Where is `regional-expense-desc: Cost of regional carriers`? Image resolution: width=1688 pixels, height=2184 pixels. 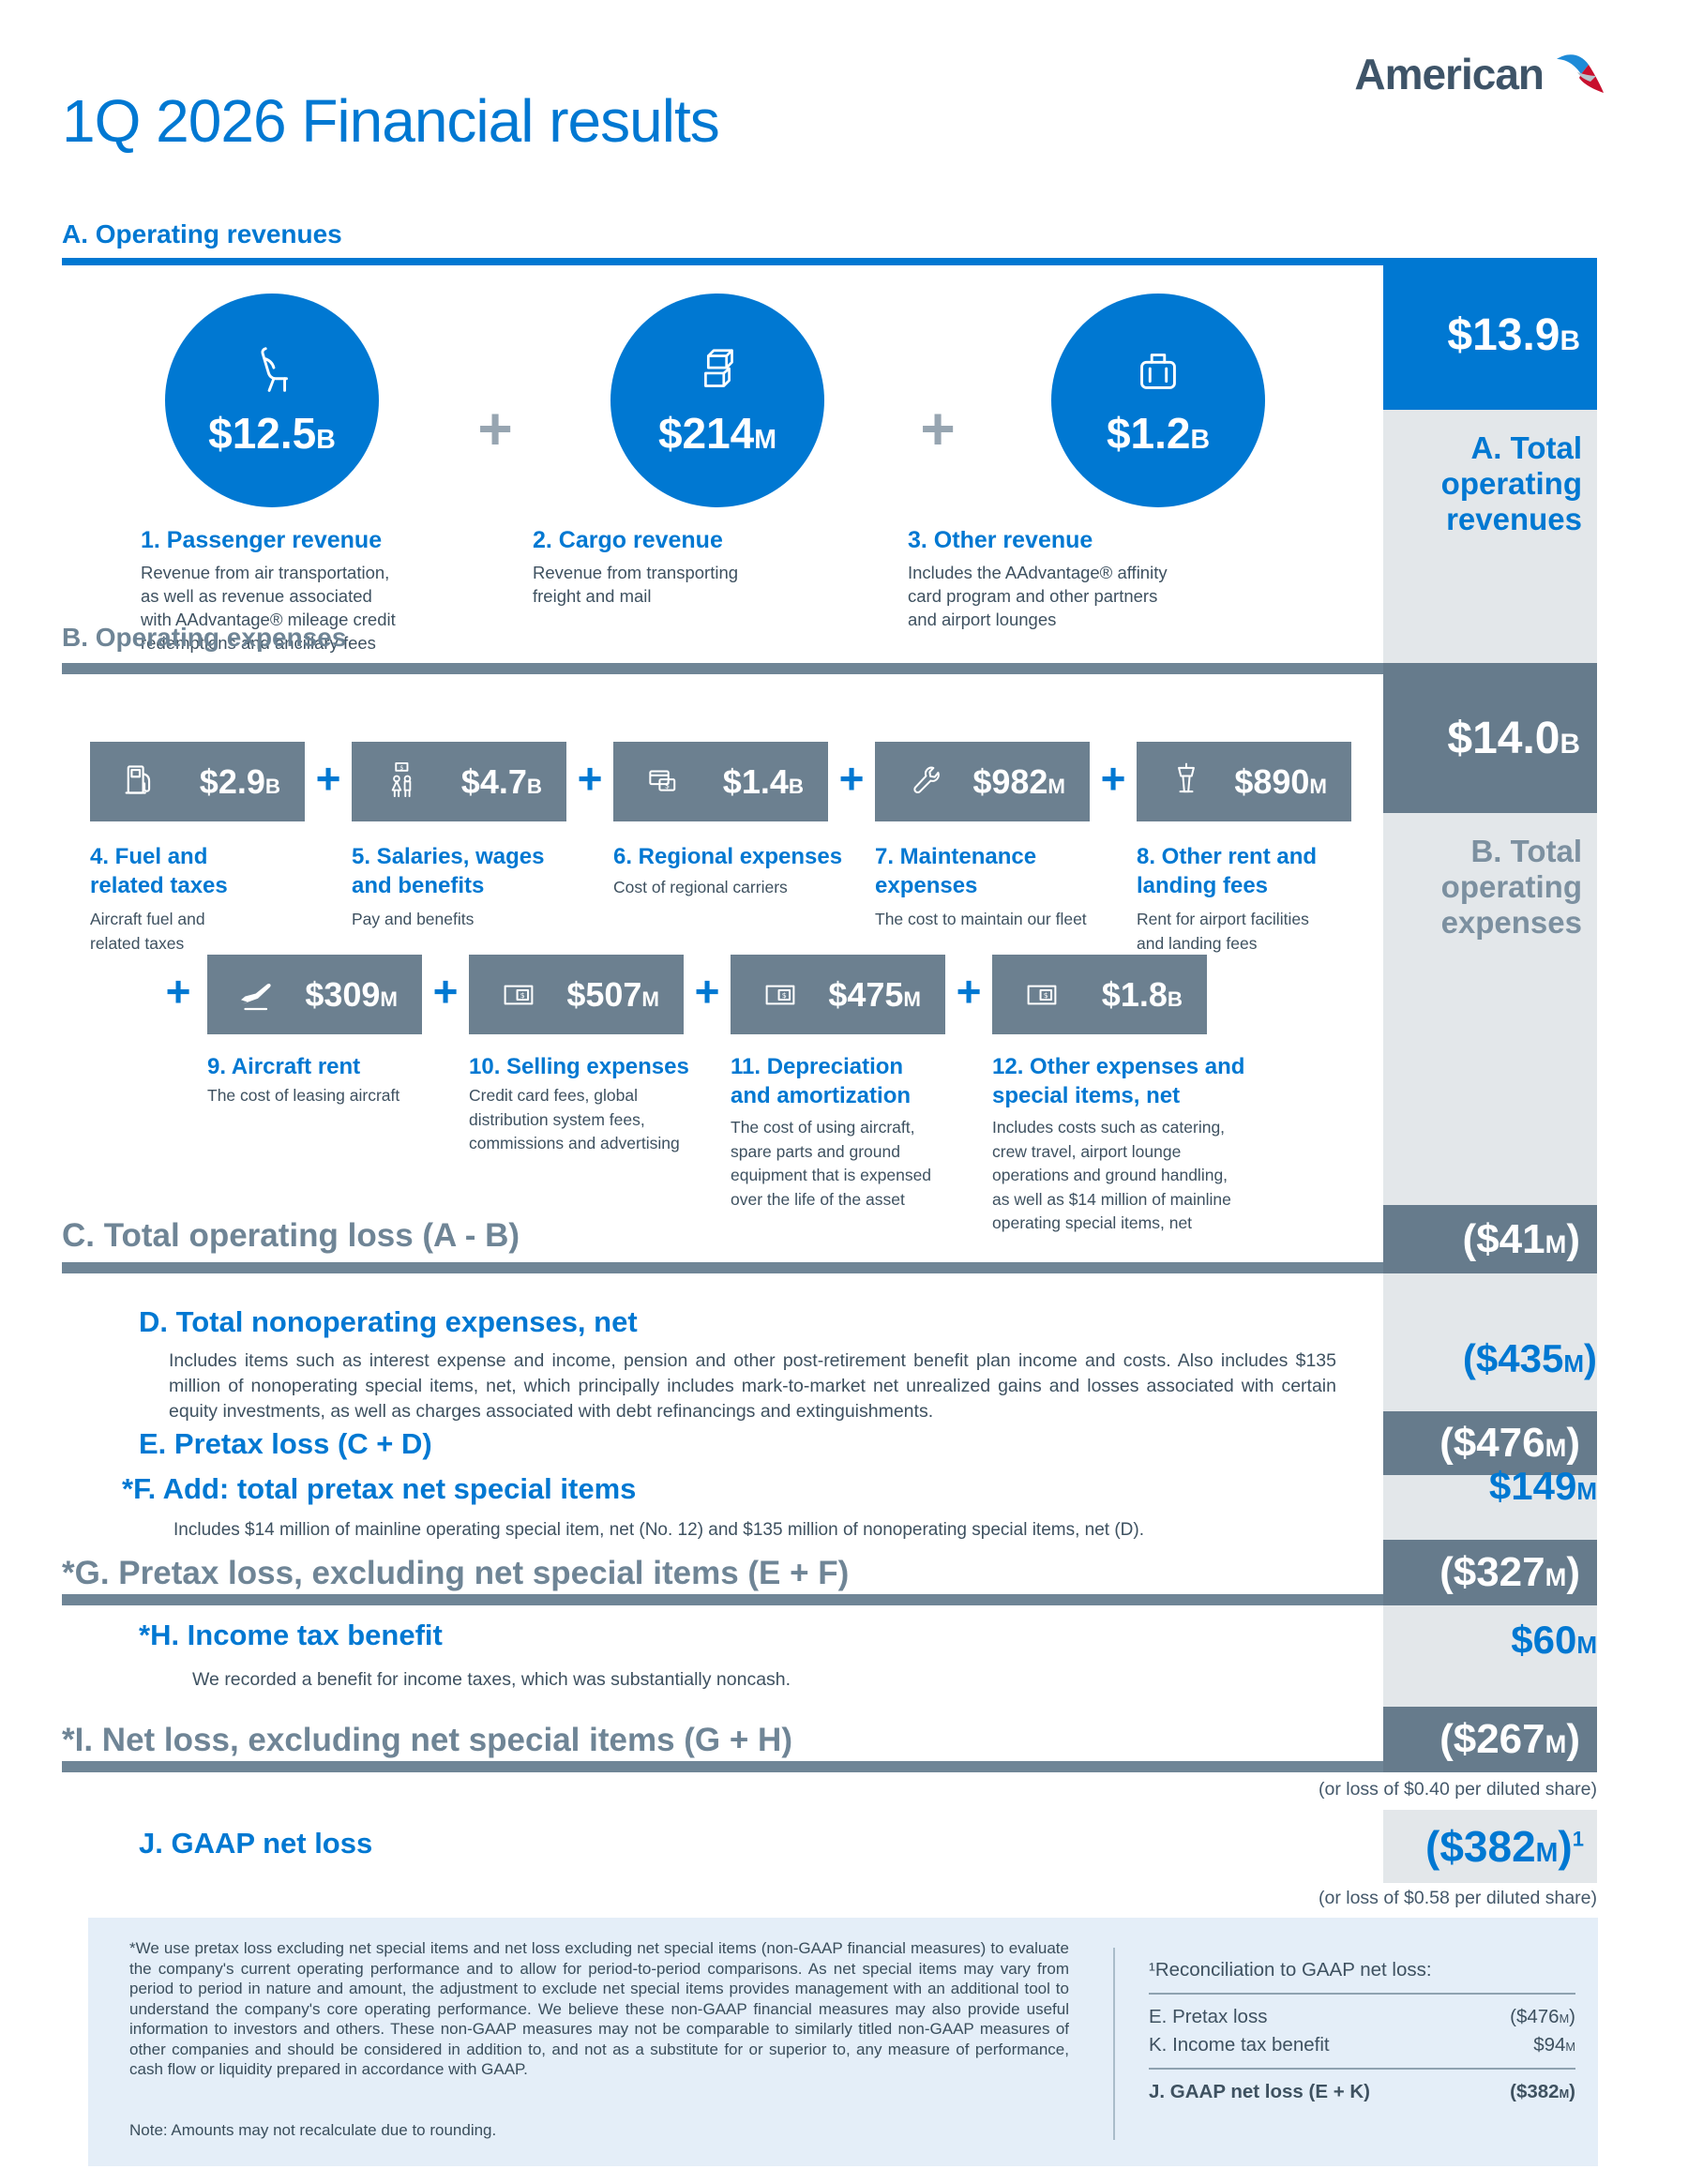
regional-expense-desc: Cost of regional carriers is located at coordinates (701, 887).